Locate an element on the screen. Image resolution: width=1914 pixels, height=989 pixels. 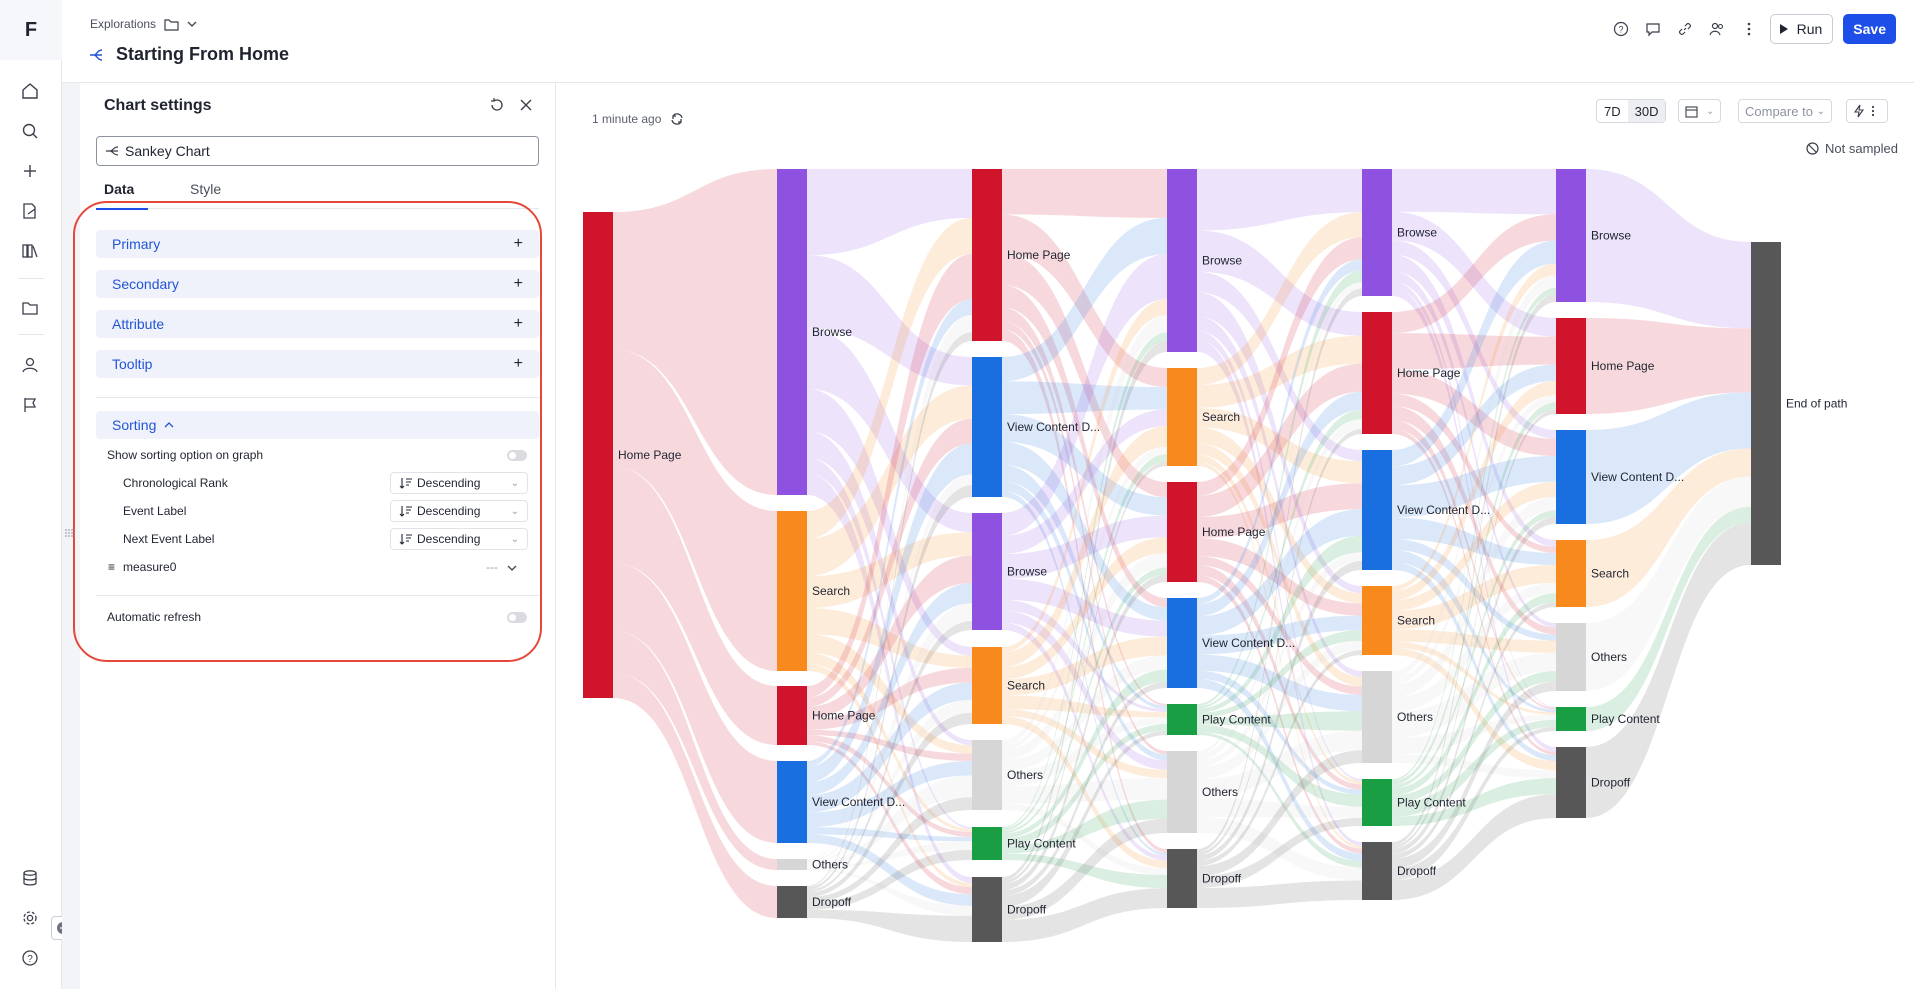
close-icon is located at coordinates (526, 105).